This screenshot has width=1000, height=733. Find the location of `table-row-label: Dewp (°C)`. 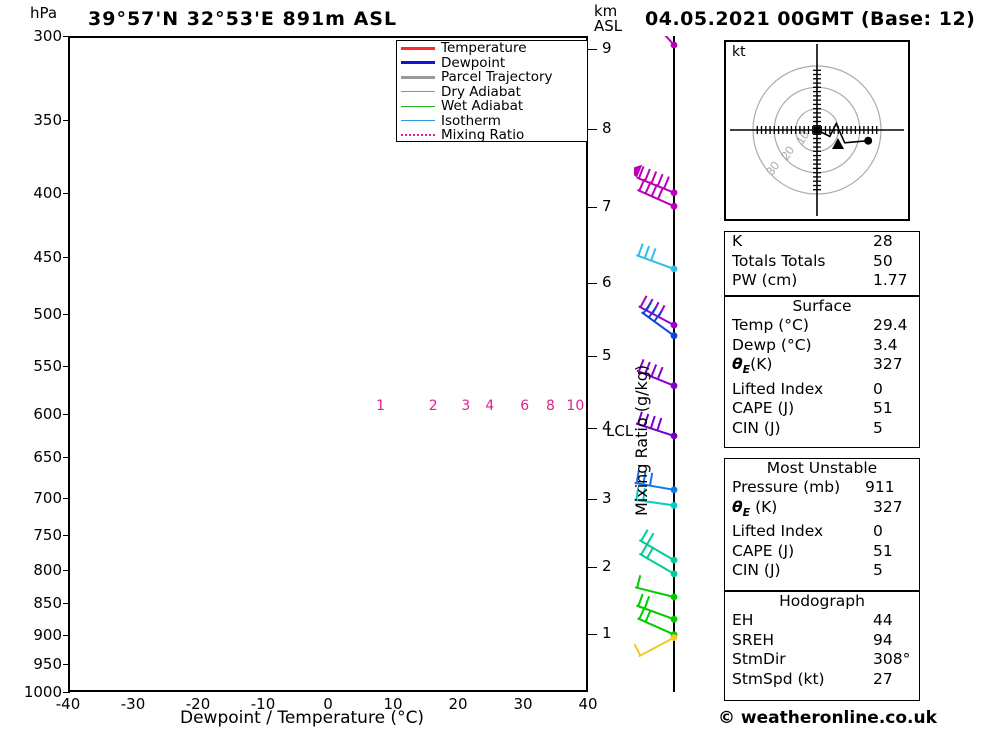

table-row-label: Dewp (°C) is located at coordinates (772, 344).